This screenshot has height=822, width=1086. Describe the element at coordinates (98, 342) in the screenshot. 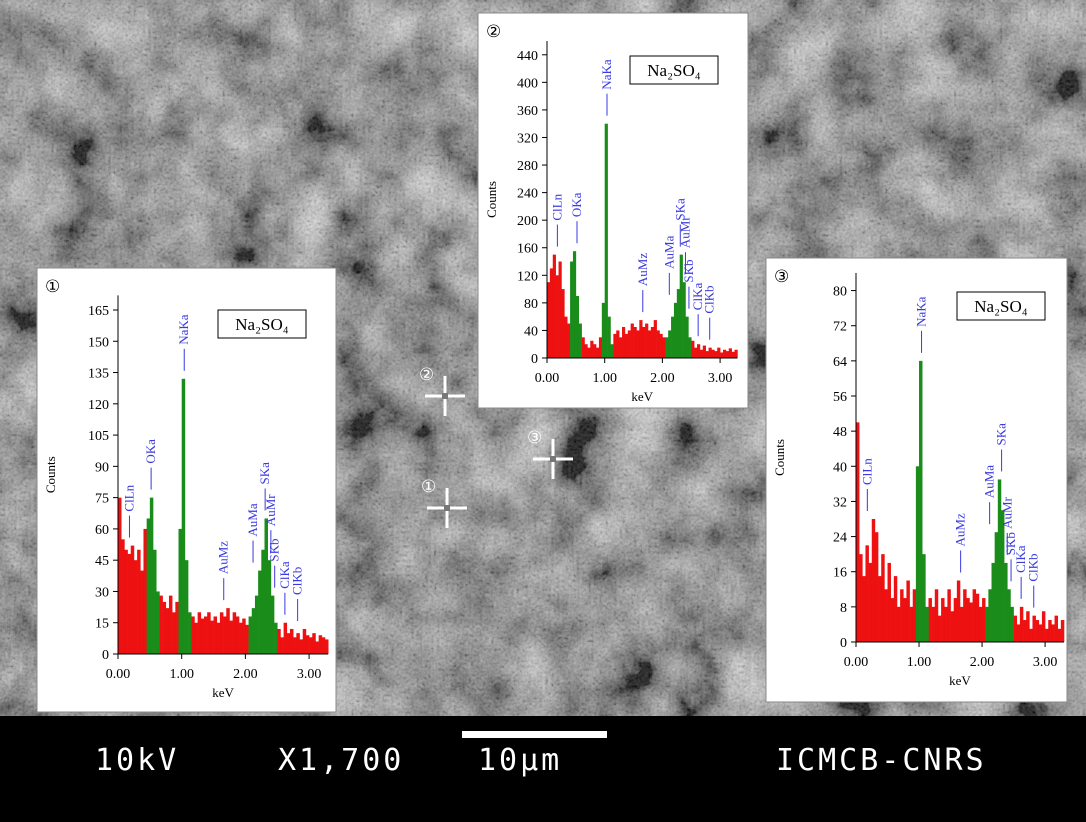

I see `y-tick-label: 150` at that location.